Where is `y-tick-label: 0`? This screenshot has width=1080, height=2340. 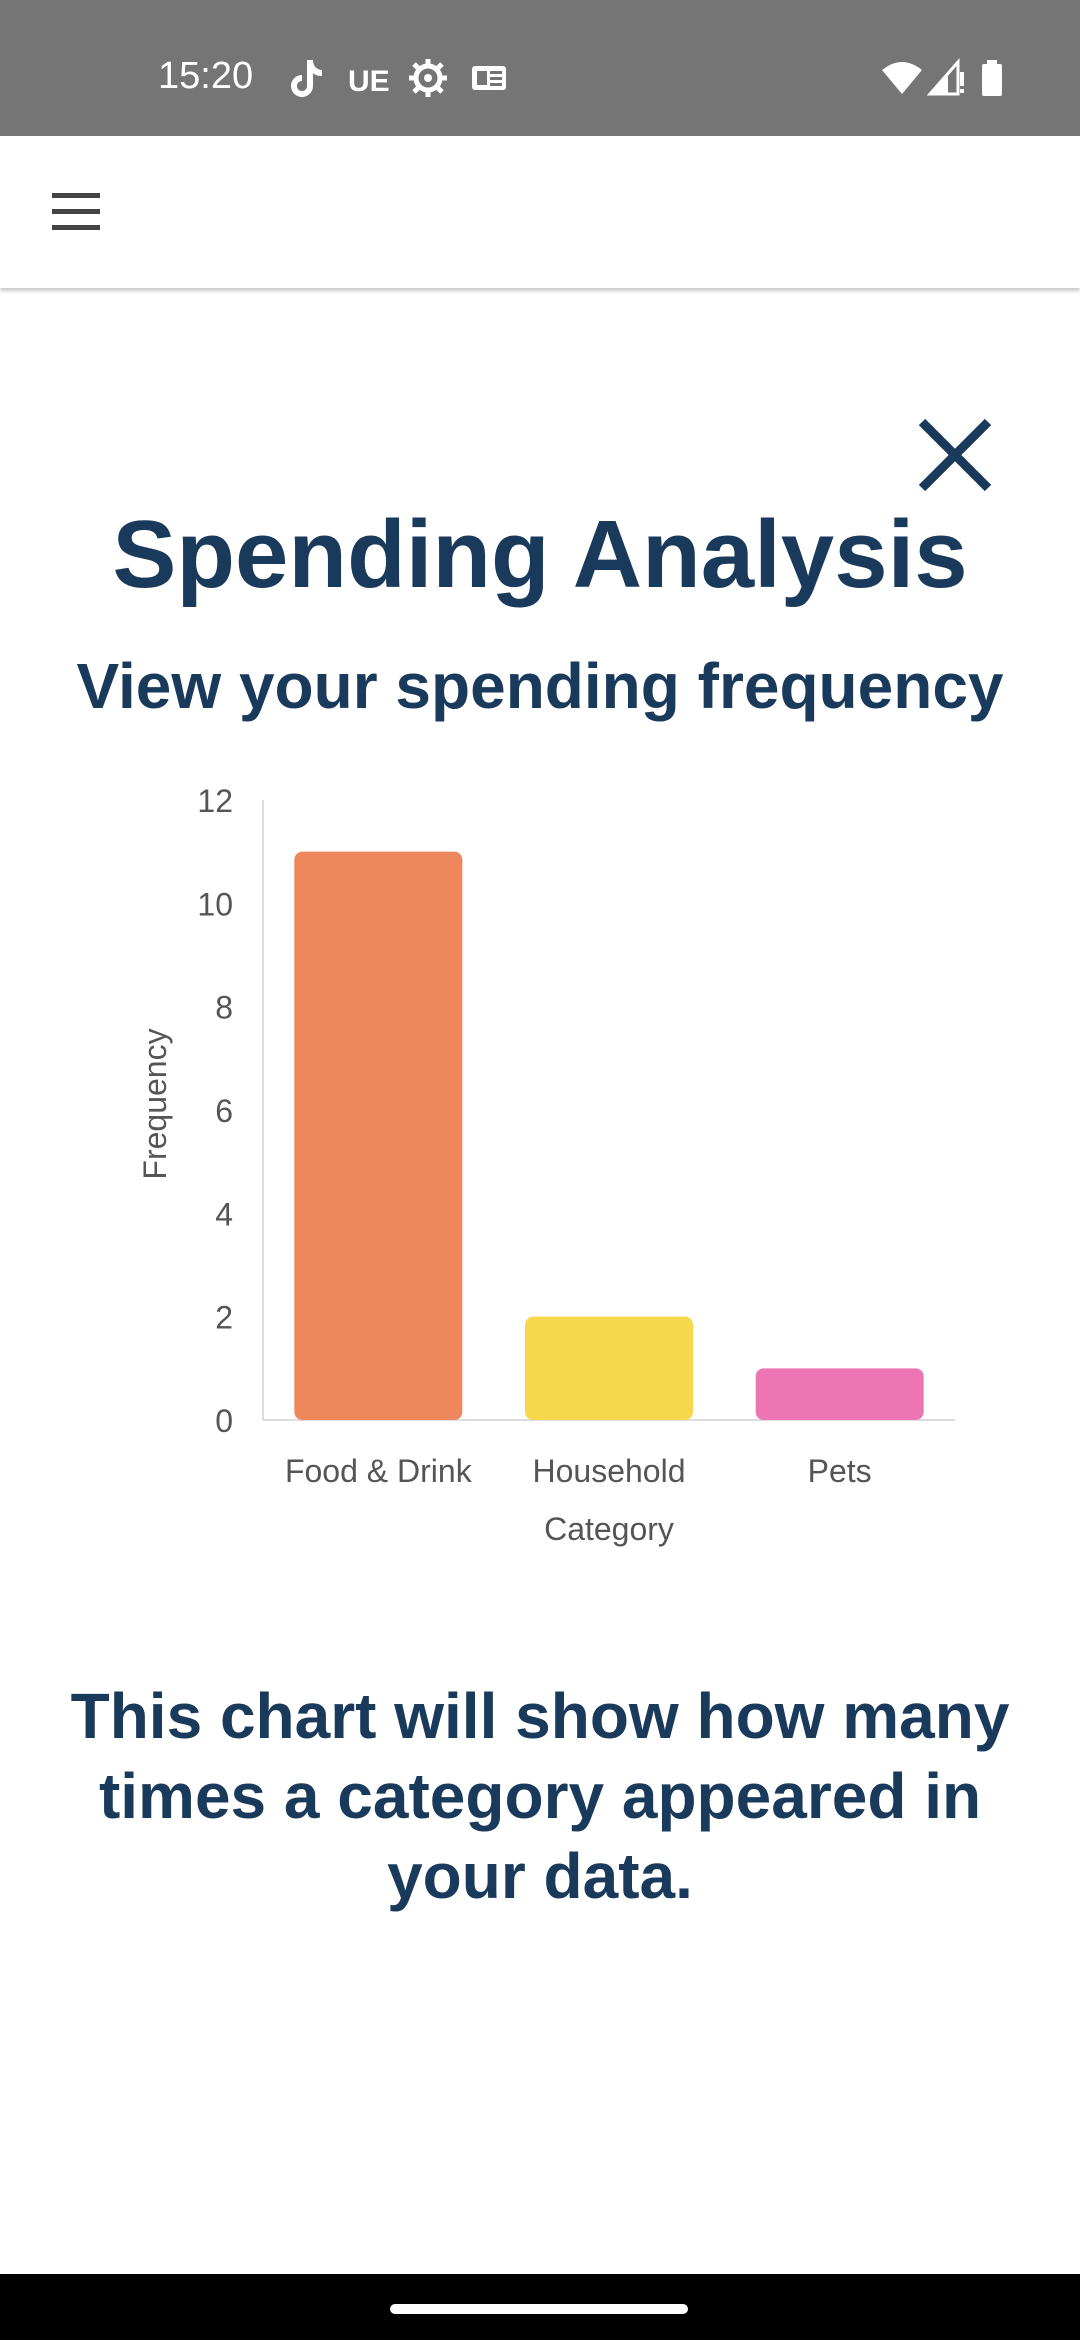
y-tick-label: 0 is located at coordinates (224, 1421).